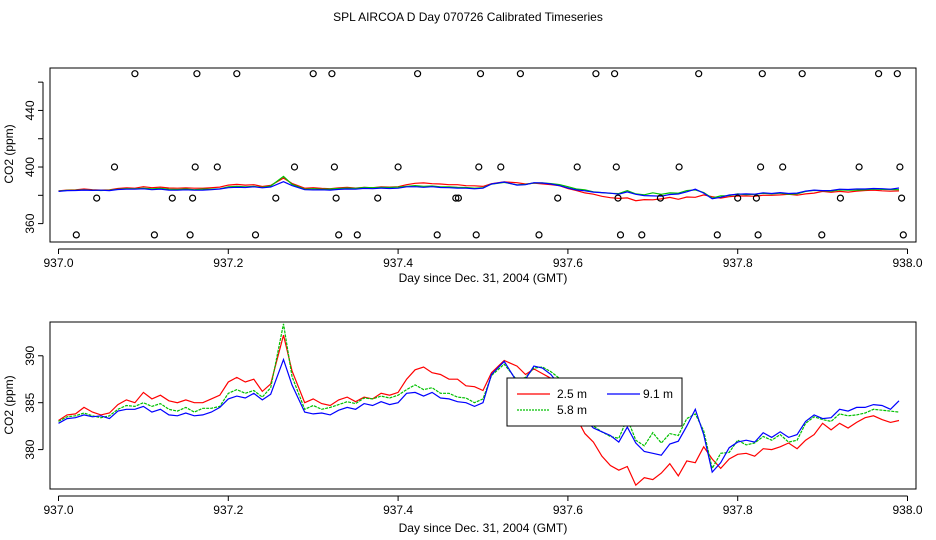 This screenshot has width=936, height=540. I want to click on series-line-2-5-m, so click(479, 189).